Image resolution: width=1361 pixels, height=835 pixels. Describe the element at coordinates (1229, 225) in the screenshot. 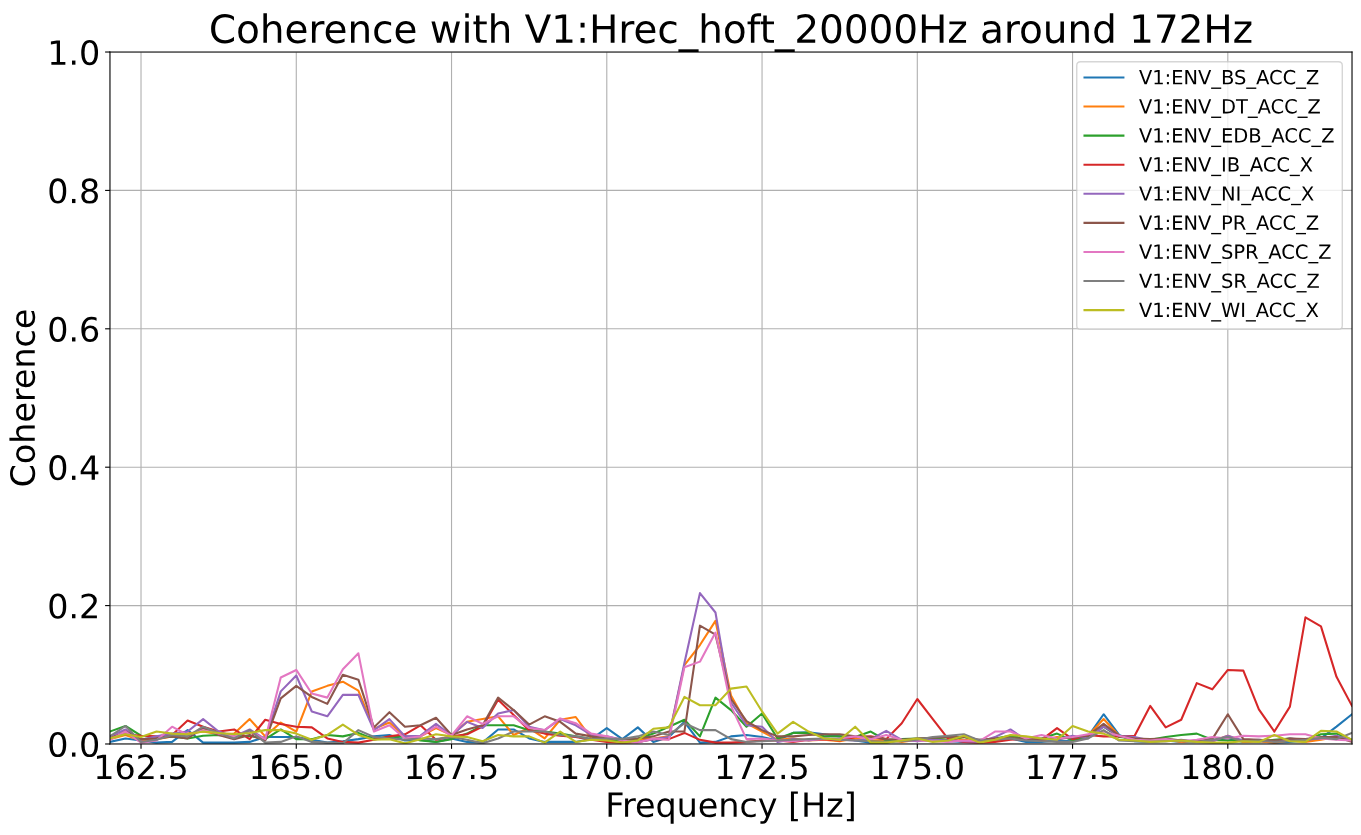

I see `legend-label: V1:ENV_PR_ACC_Z` at that location.